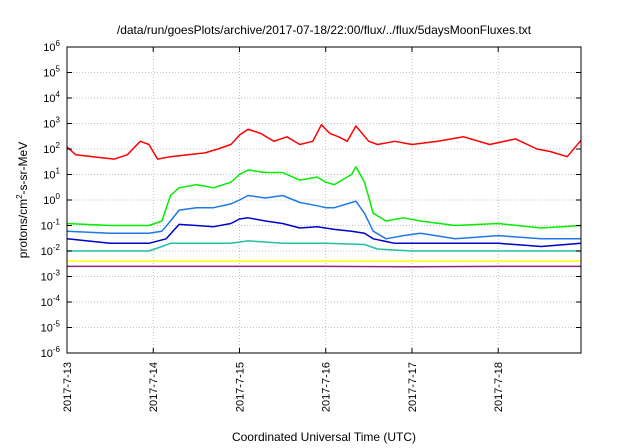  What do you see at coordinates (57, 247) in the screenshot?
I see `y-tick-exponent: -2` at bounding box center [57, 247].